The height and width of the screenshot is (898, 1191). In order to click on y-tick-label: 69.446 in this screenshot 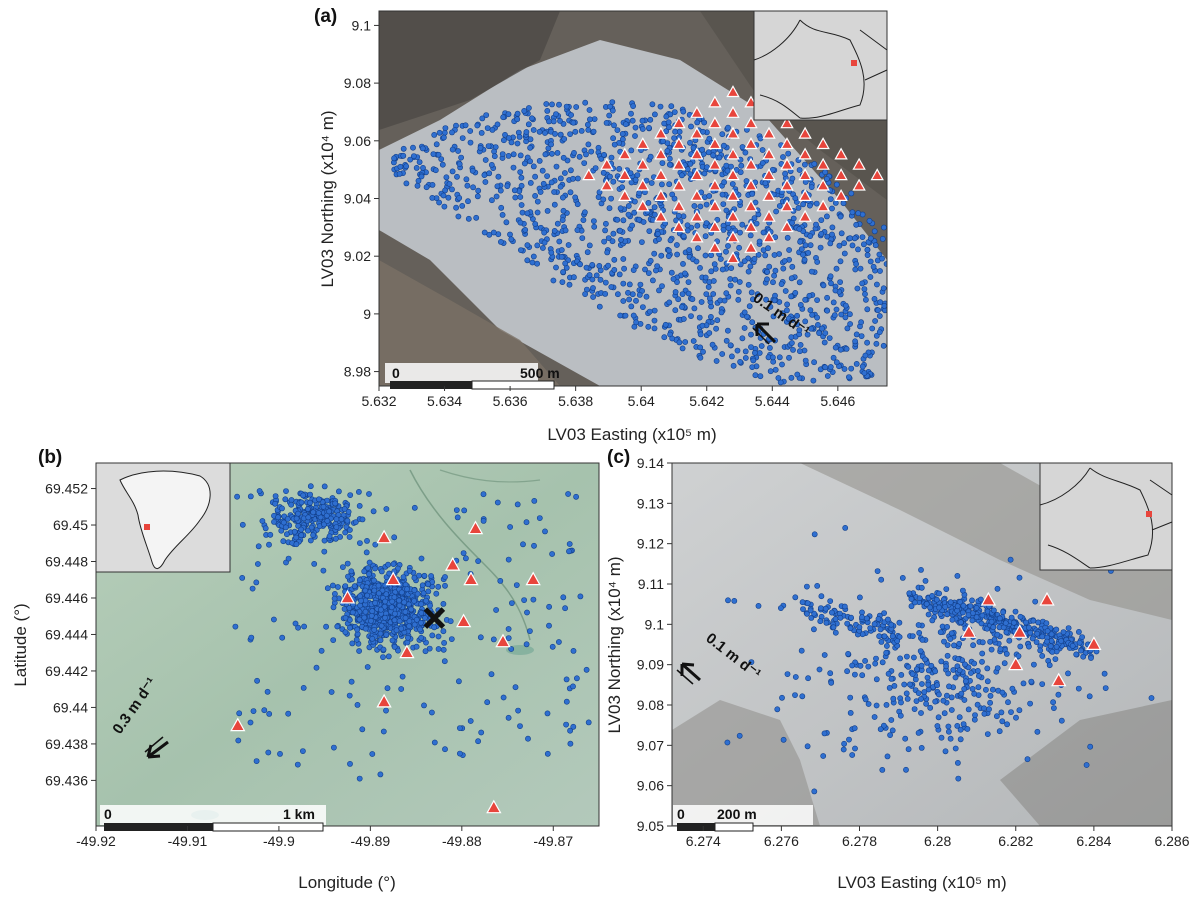, I will do `click(66, 598)`.